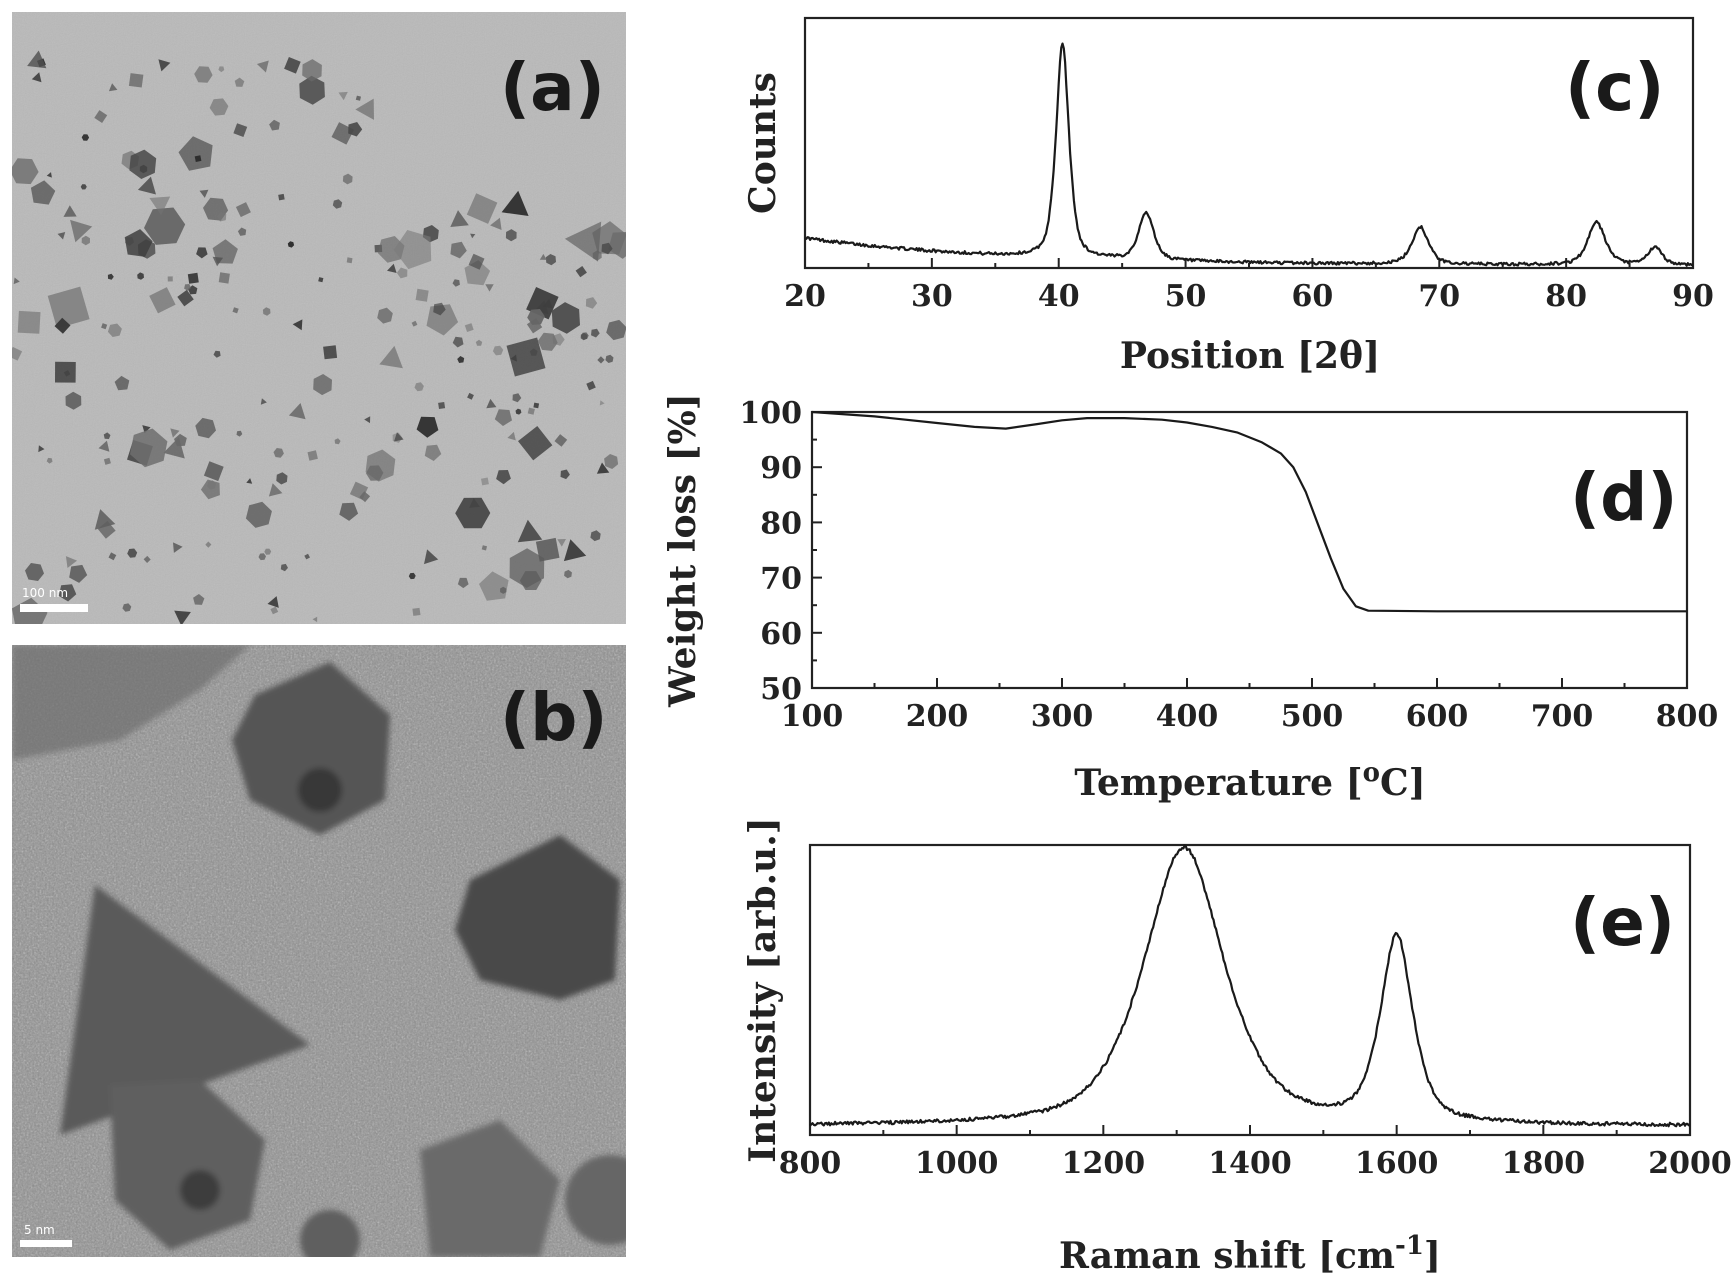 The image size is (1735, 1278). I want to click on x-tick-label: 200, so click(937, 716).